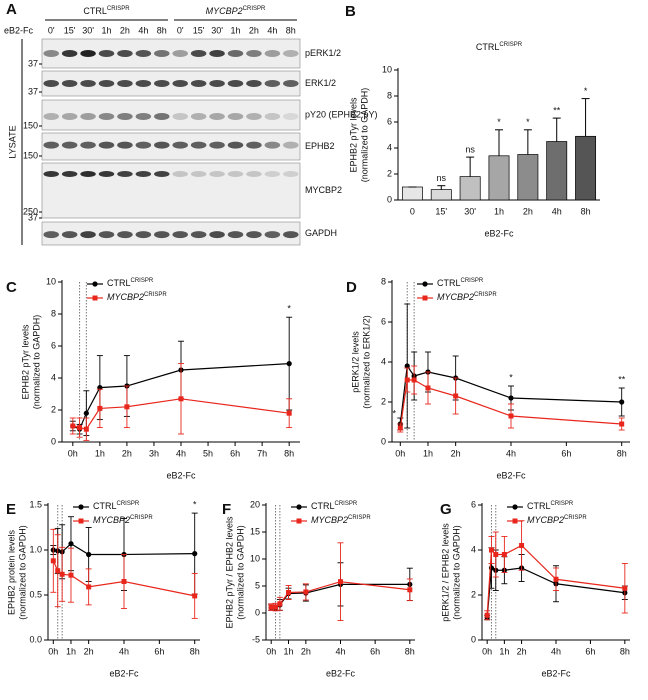 The height and width of the screenshot is (700, 648). I want to click on panel-letter: G, so click(446, 509).